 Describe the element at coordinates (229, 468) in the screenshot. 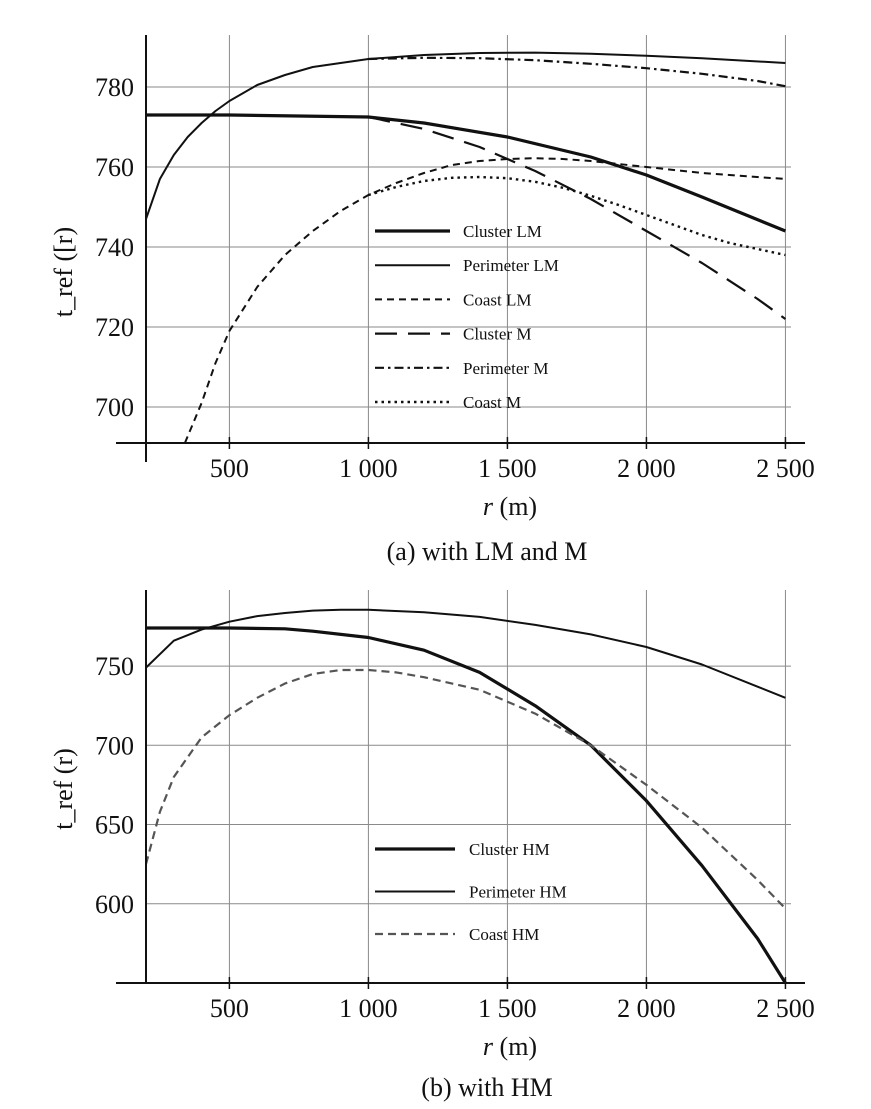

I see `x-tick-label-a-0: 500` at that location.